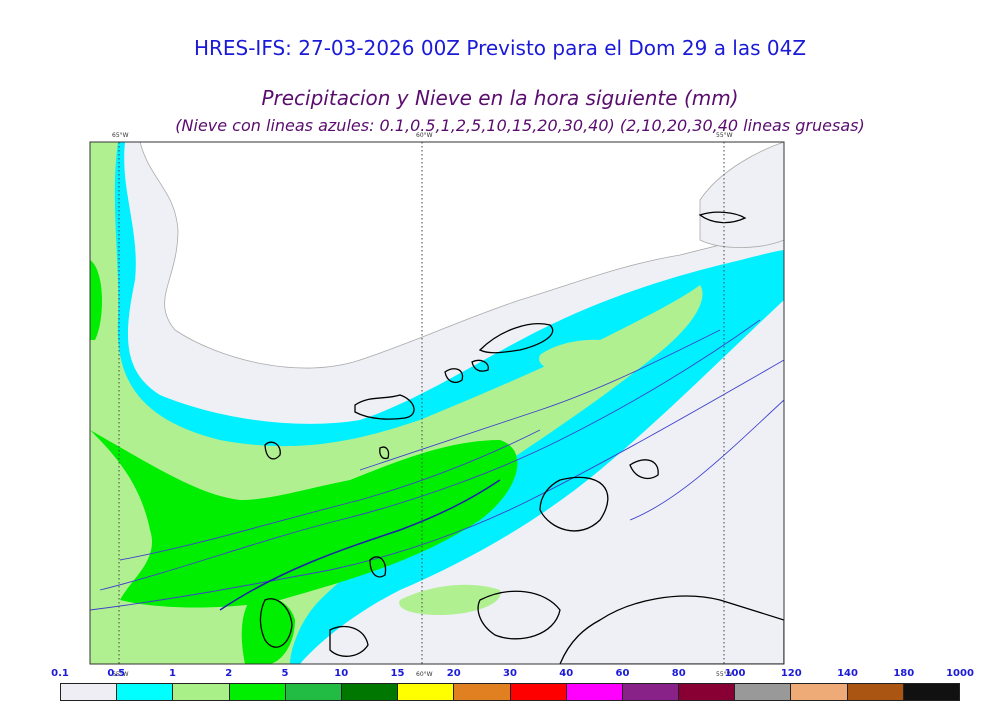  I want to click on legend-tick-label: 80, so click(678, 673).